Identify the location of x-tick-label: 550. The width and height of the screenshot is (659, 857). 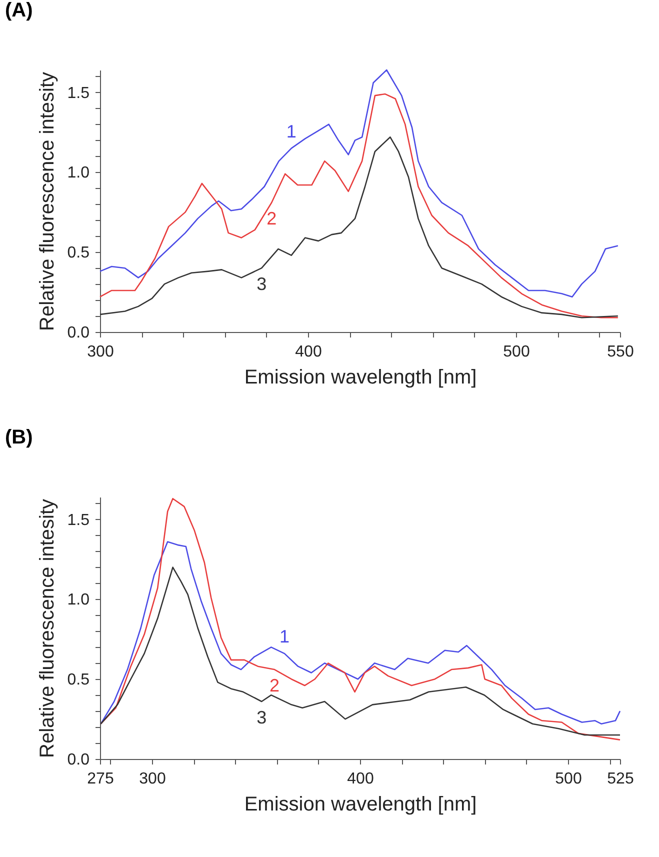
(620, 352).